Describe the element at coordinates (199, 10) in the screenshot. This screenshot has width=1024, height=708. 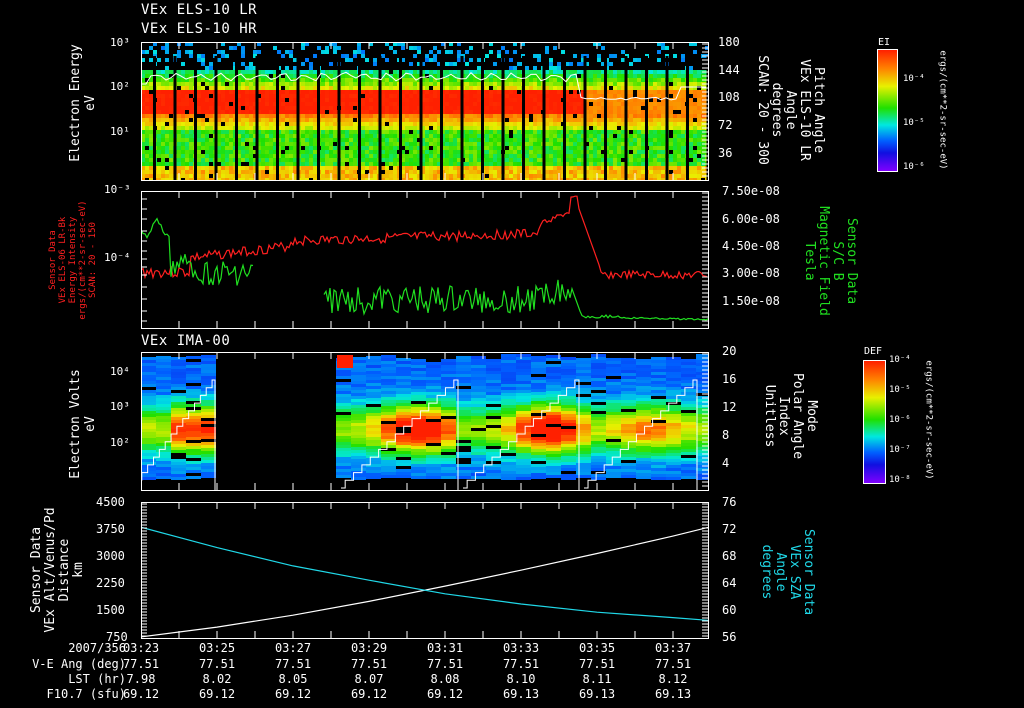
I see `els-title-1: VEx ELS-10 LR` at that location.